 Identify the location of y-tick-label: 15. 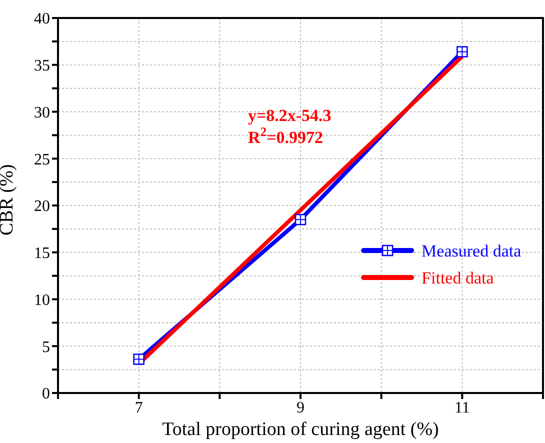
(42, 253).